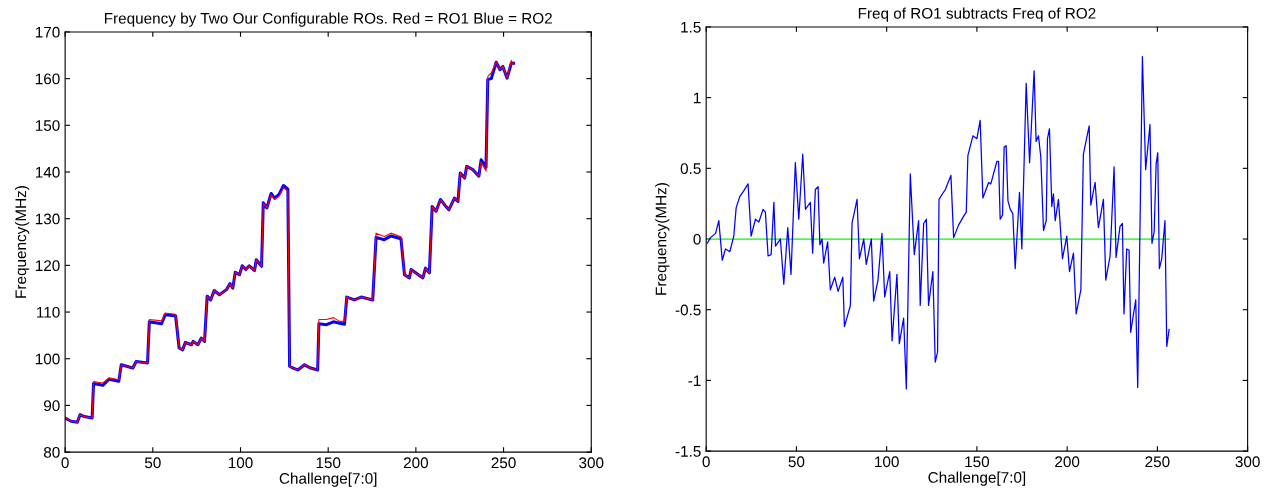 Image resolution: width=1277 pixels, height=499 pixels. Describe the element at coordinates (690, 169) in the screenshot. I see `y-tick-label: 0.5` at that location.